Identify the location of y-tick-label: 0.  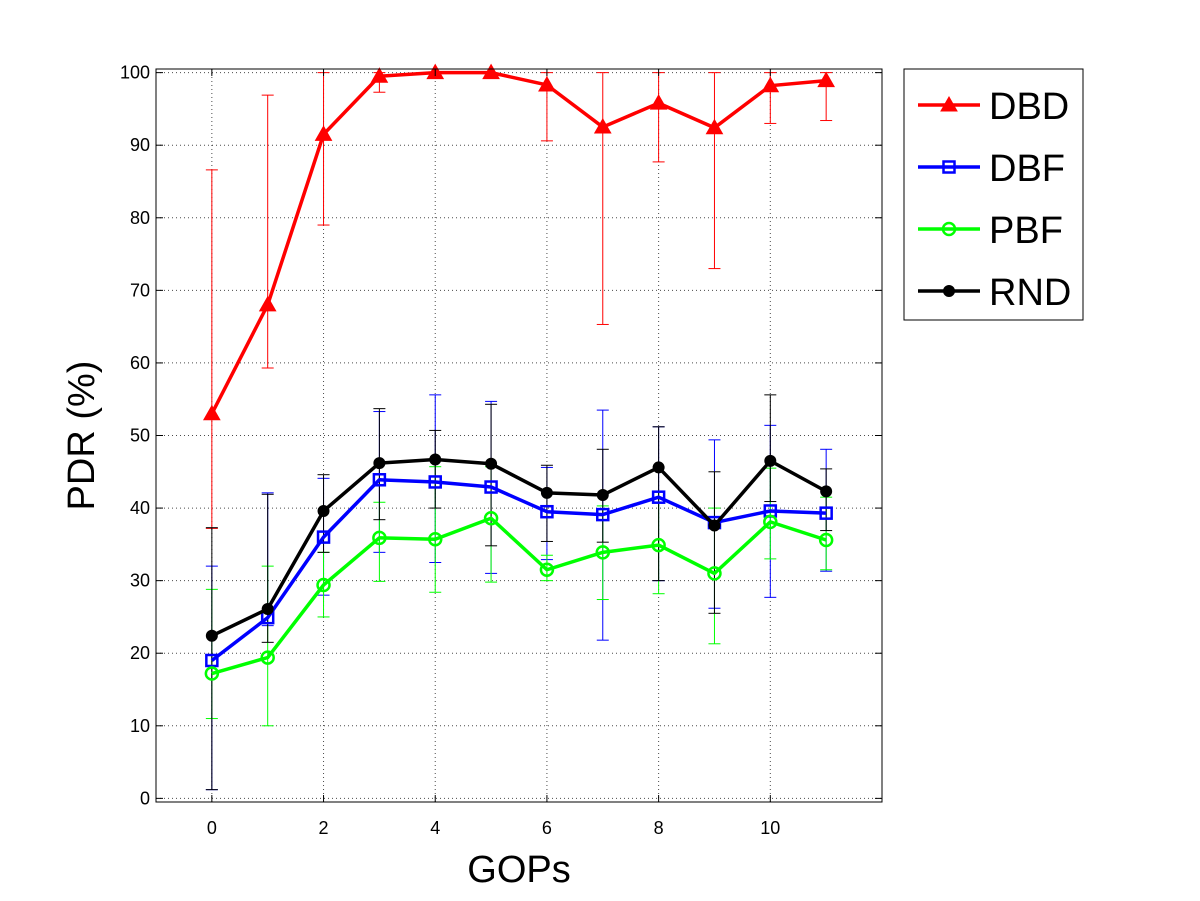
(145, 798).